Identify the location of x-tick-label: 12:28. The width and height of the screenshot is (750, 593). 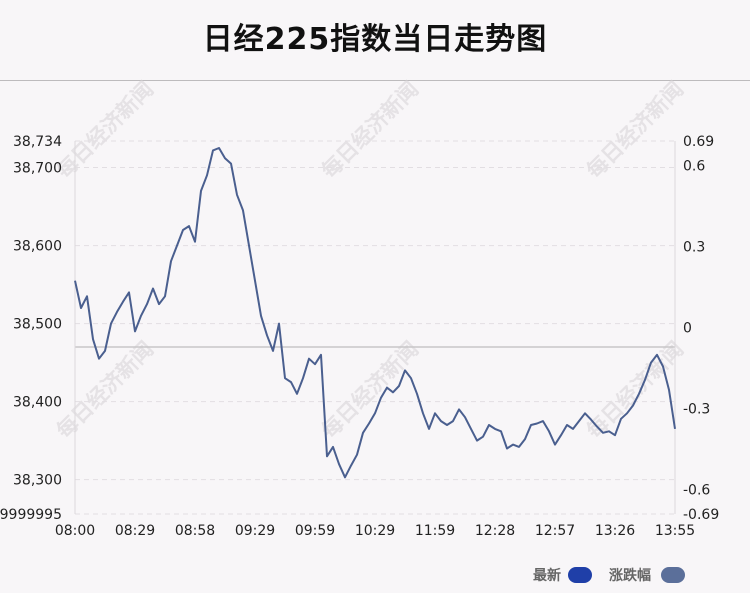
(495, 531).